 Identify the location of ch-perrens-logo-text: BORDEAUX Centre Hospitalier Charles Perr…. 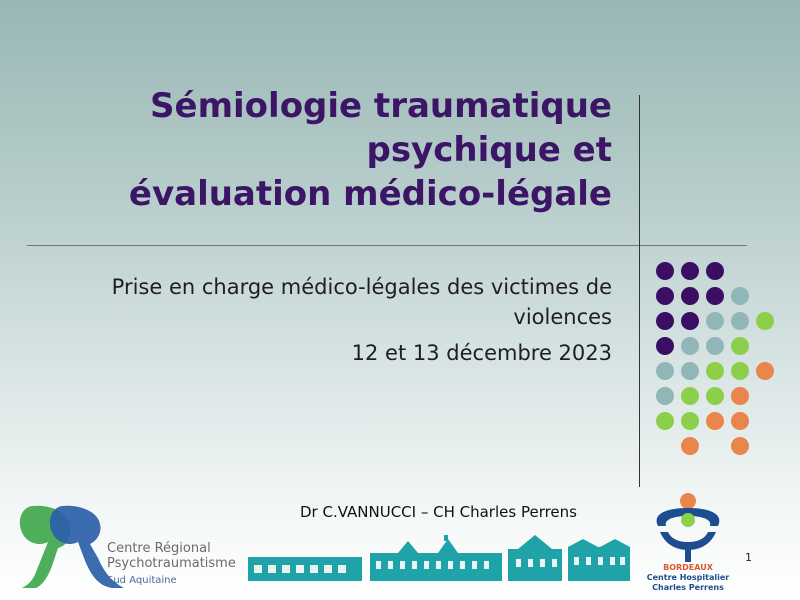
(688, 578).